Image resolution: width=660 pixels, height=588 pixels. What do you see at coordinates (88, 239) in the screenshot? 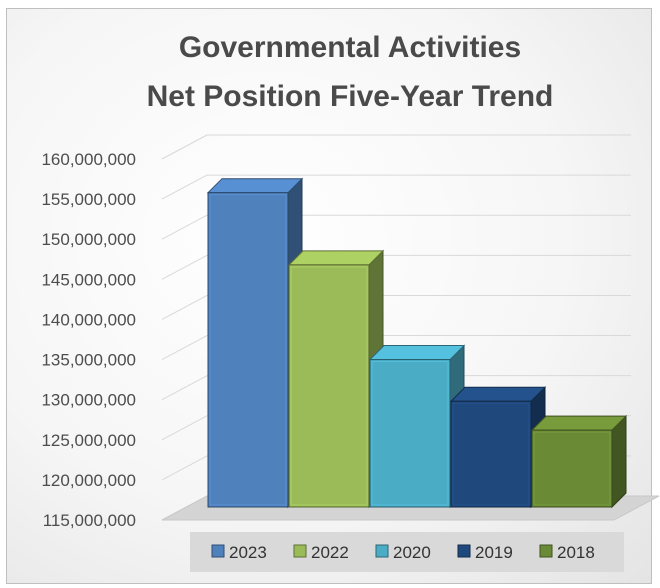
I see `y-tick-label: 150,000,000` at bounding box center [88, 239].